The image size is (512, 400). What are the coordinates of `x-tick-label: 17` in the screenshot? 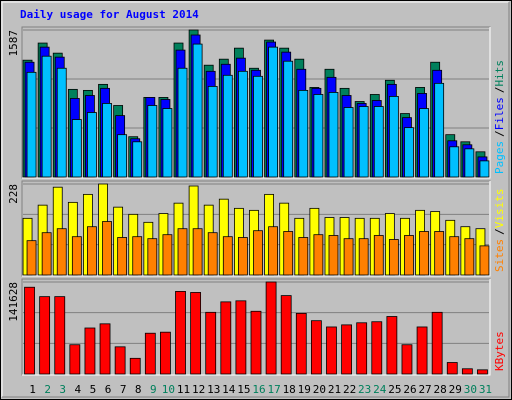 It's located at (273, 389).